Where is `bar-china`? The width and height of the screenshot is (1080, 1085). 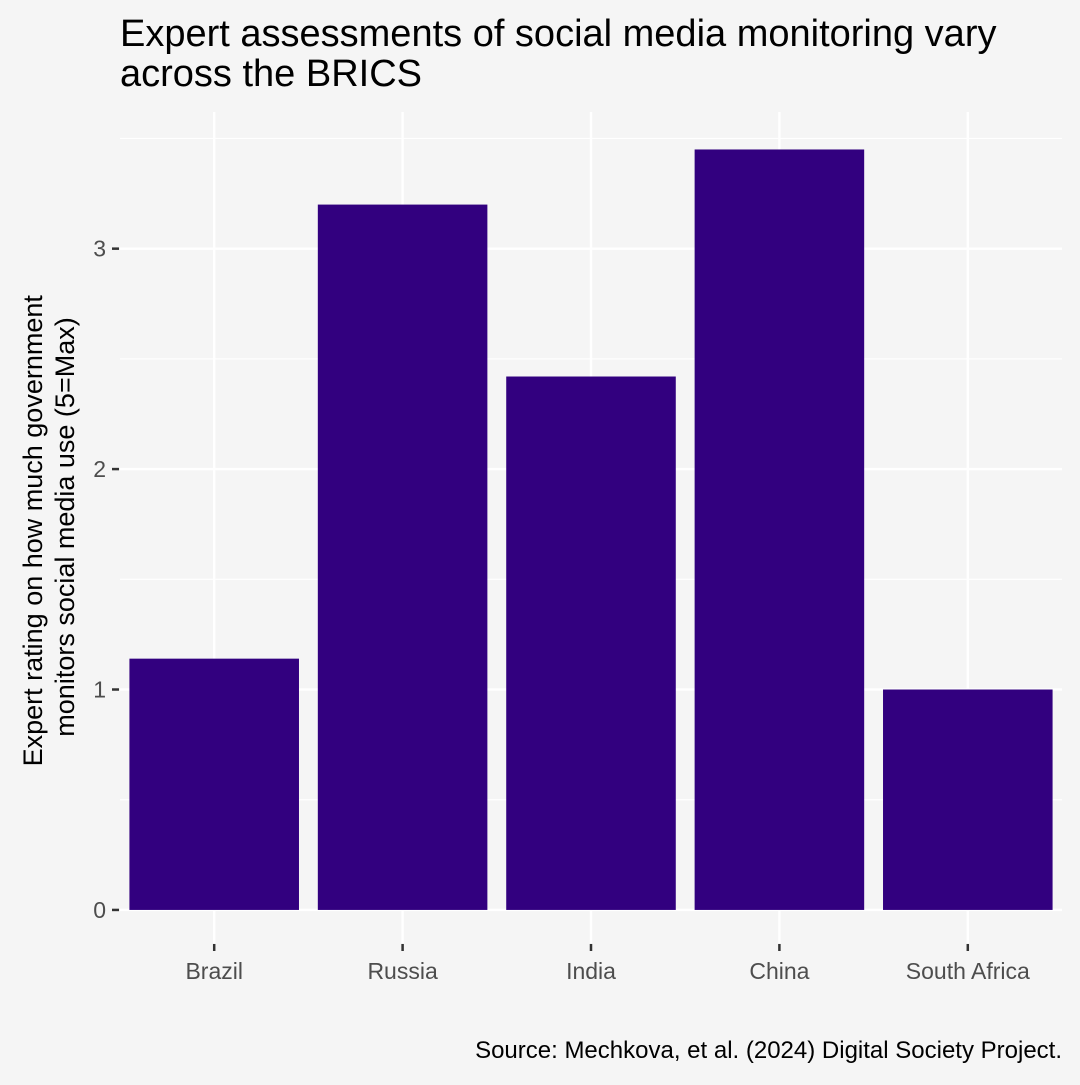
bar-china is located at coordinates (779, 529).